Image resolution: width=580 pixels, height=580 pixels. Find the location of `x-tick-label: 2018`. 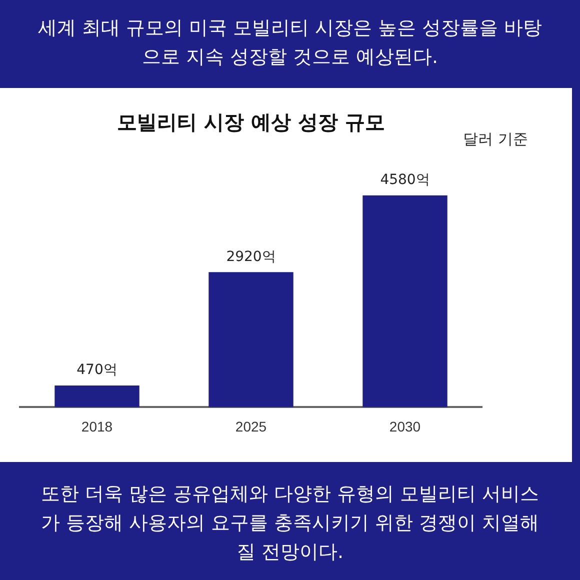

x-tick-label: 2018 is located at coordinates (97, 426).